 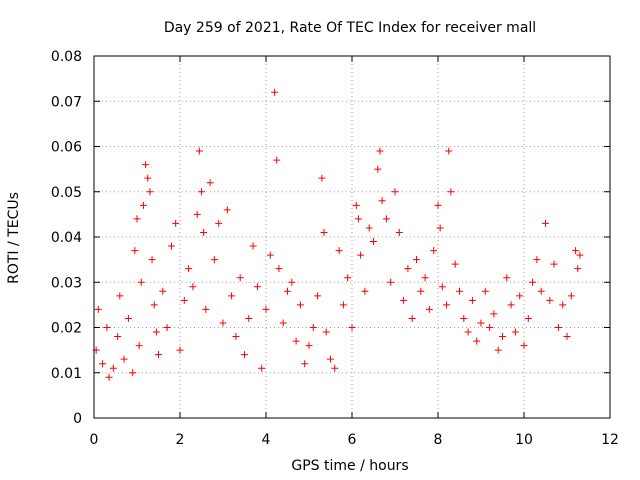 I want to click on y-tick-label: 0.05, so click(x=66, y=193).